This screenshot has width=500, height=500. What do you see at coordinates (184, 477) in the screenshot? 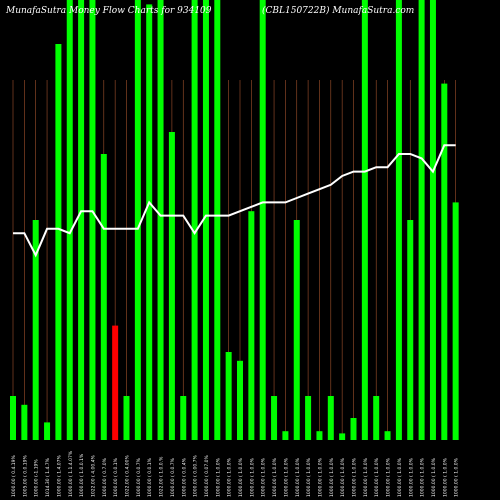
I see `x-tick-label: 1000.00 ( 0.0.4%` at bounding box center [184, 477].